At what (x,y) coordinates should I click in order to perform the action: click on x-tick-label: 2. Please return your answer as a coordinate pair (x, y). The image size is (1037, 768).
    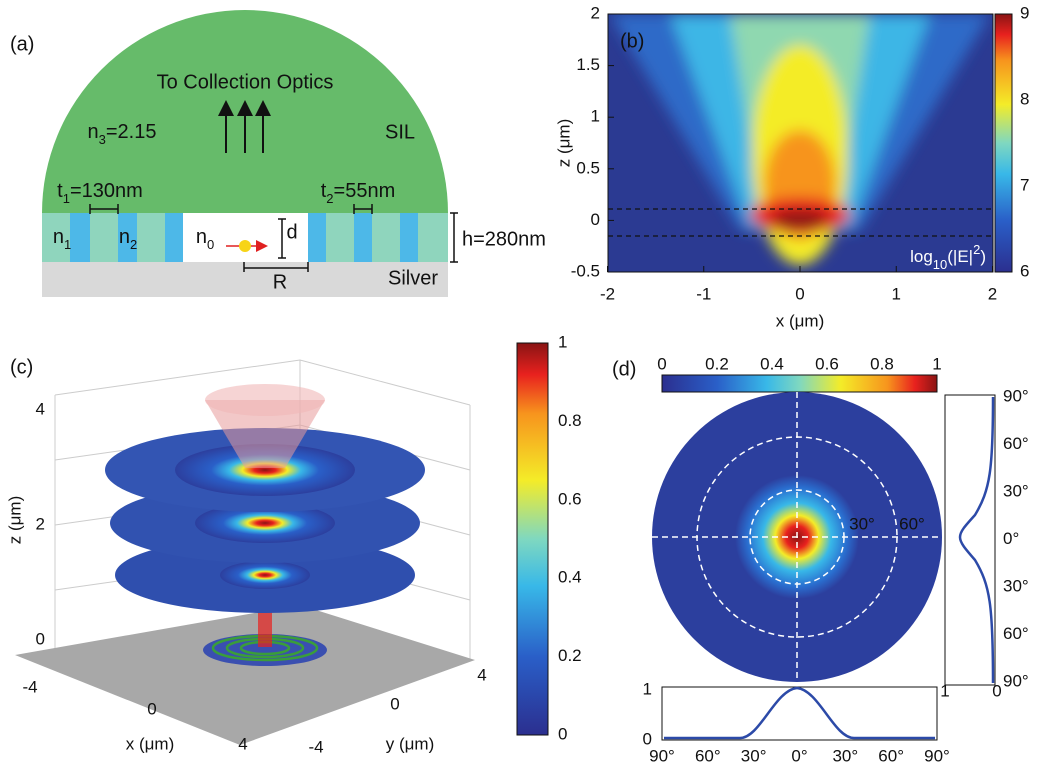
    Looking at the image, I should click on (992, 293).